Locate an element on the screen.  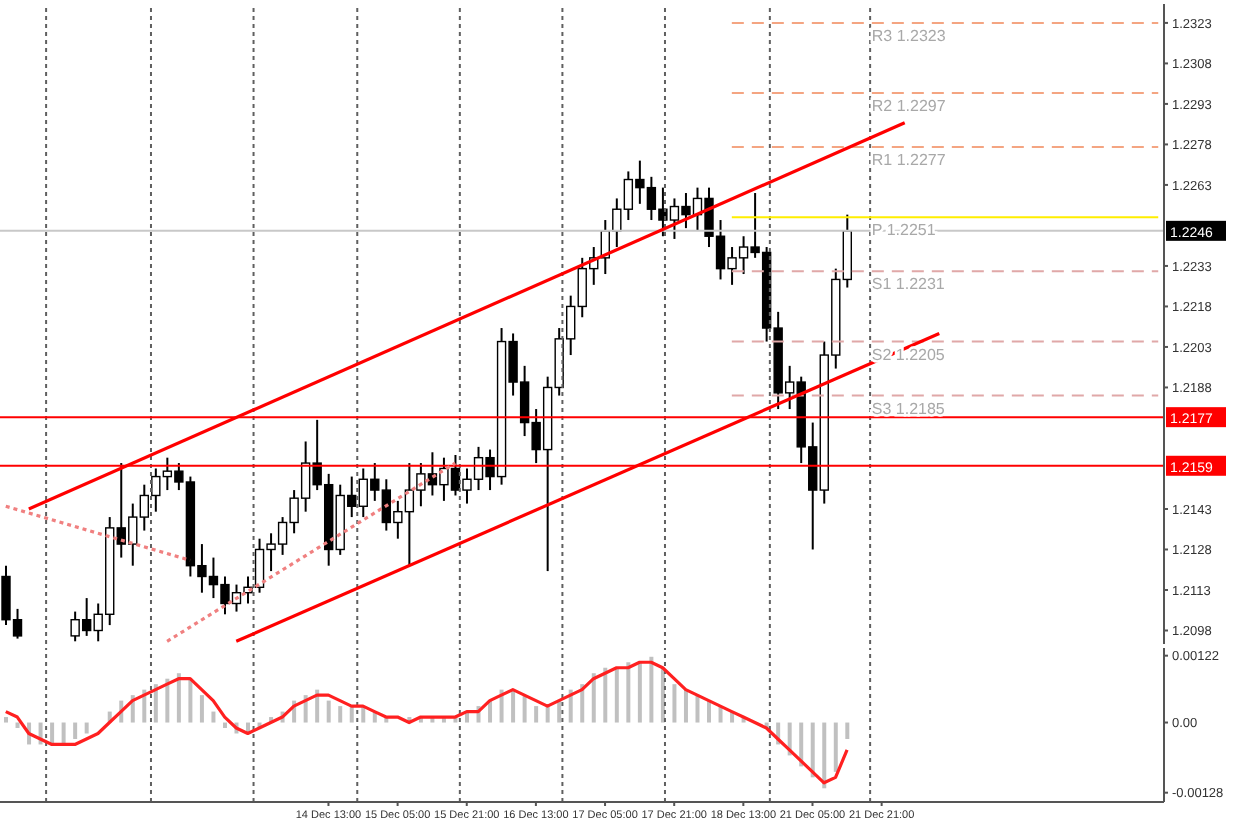
series-label: R3 1.2323 is located at coordinates (909, 35).